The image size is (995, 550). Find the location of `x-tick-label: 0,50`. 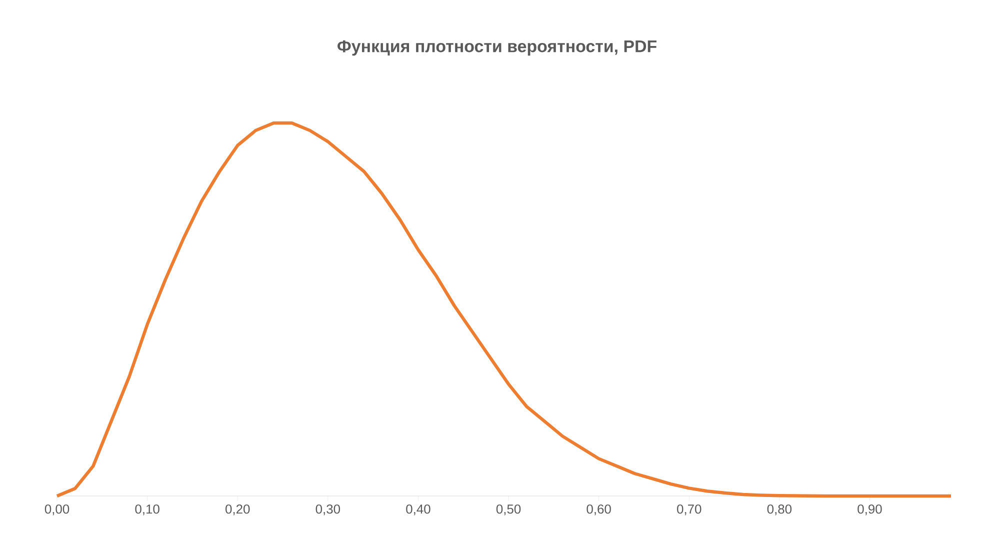

x-tick-label: 0,50 is located at coordinates (508, 510).